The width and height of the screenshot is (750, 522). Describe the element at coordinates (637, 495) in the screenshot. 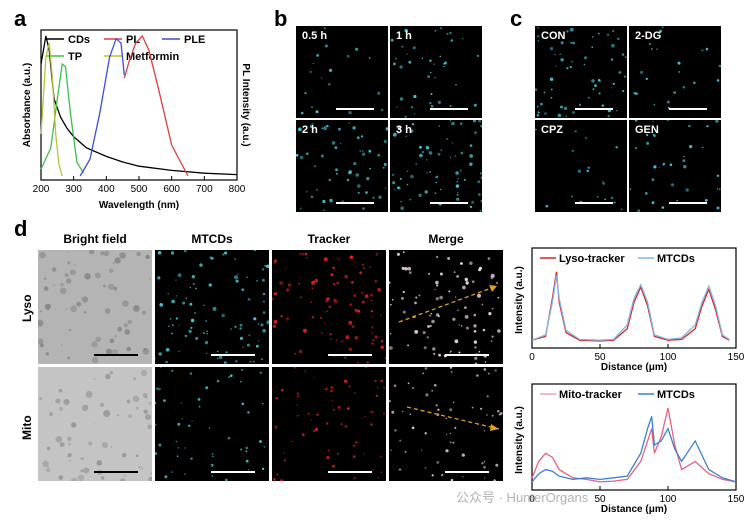

I see `mito-profile-ticks: 0 50 100 150` at that location.